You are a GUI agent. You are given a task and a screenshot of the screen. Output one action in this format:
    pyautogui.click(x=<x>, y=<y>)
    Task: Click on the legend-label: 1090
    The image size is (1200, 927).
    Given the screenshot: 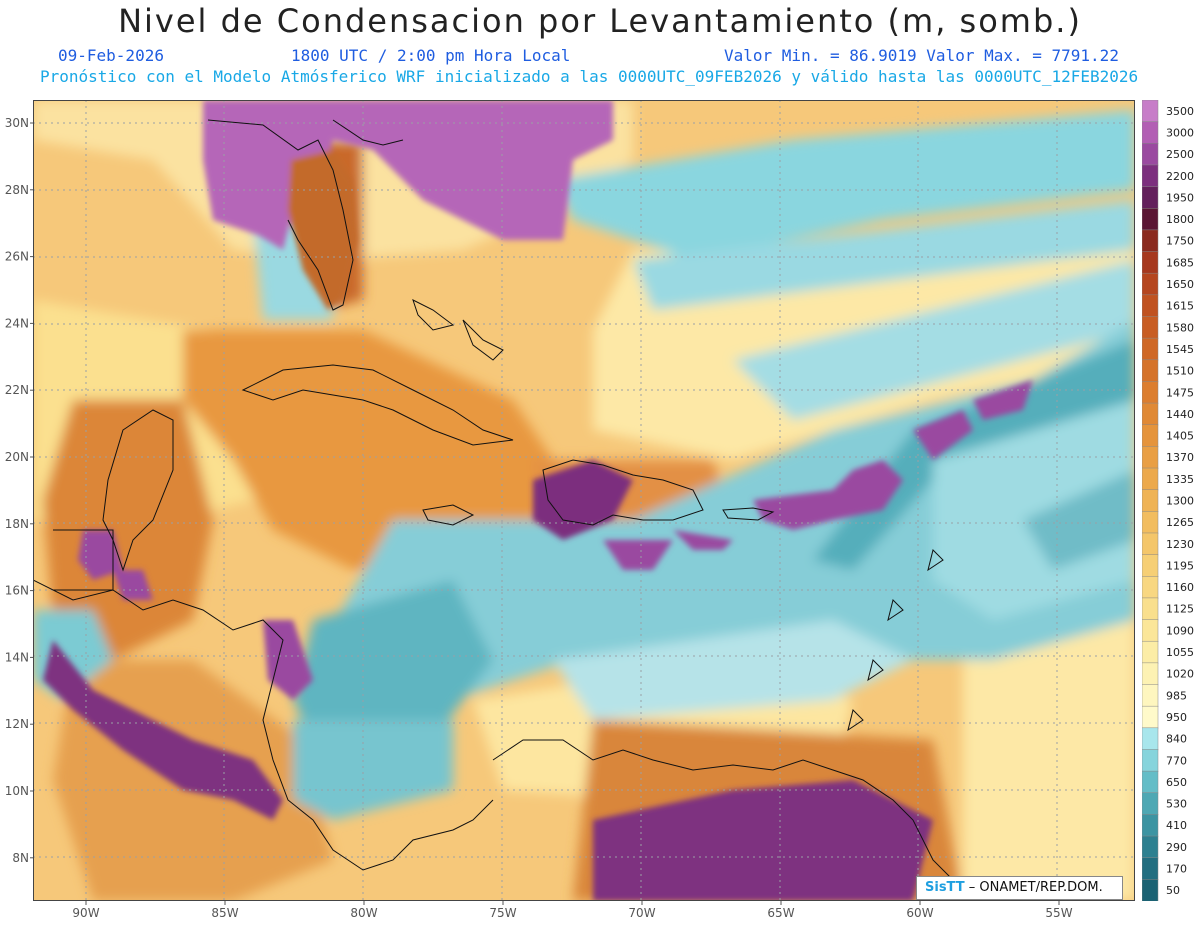 What is the action you would take?
    pyautogui.click(x=1180, y=630)
    